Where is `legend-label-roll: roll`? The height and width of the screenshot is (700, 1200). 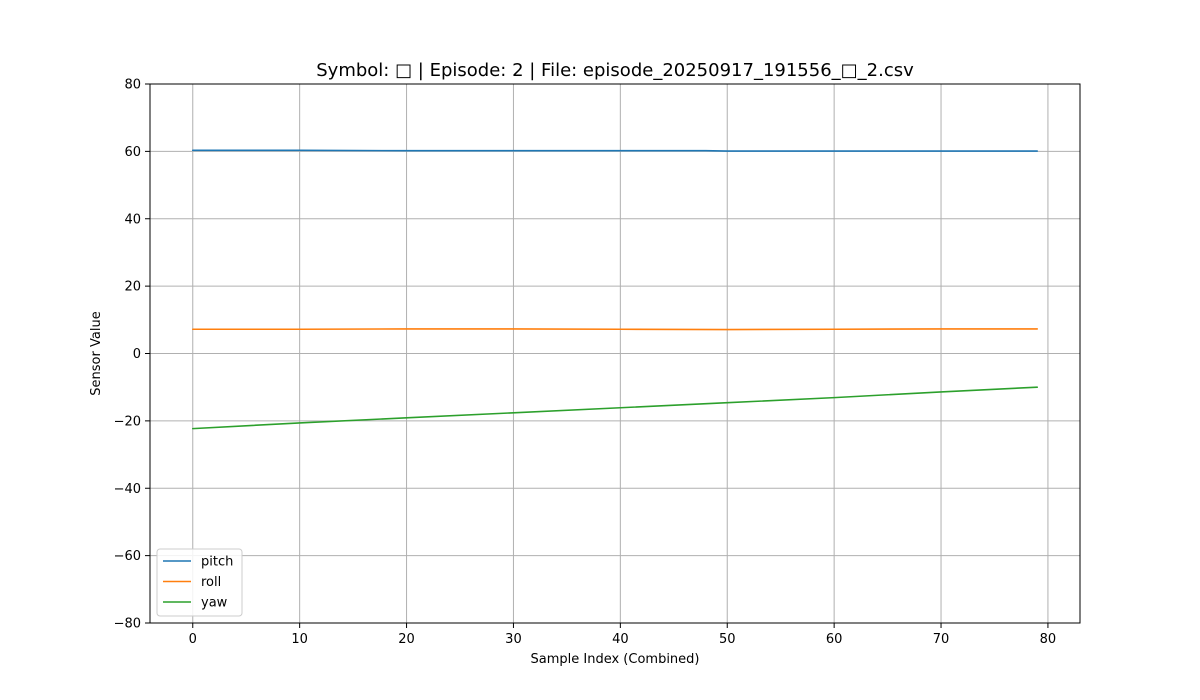
legend-label-roll: roll is located at coordinates (211, 582).